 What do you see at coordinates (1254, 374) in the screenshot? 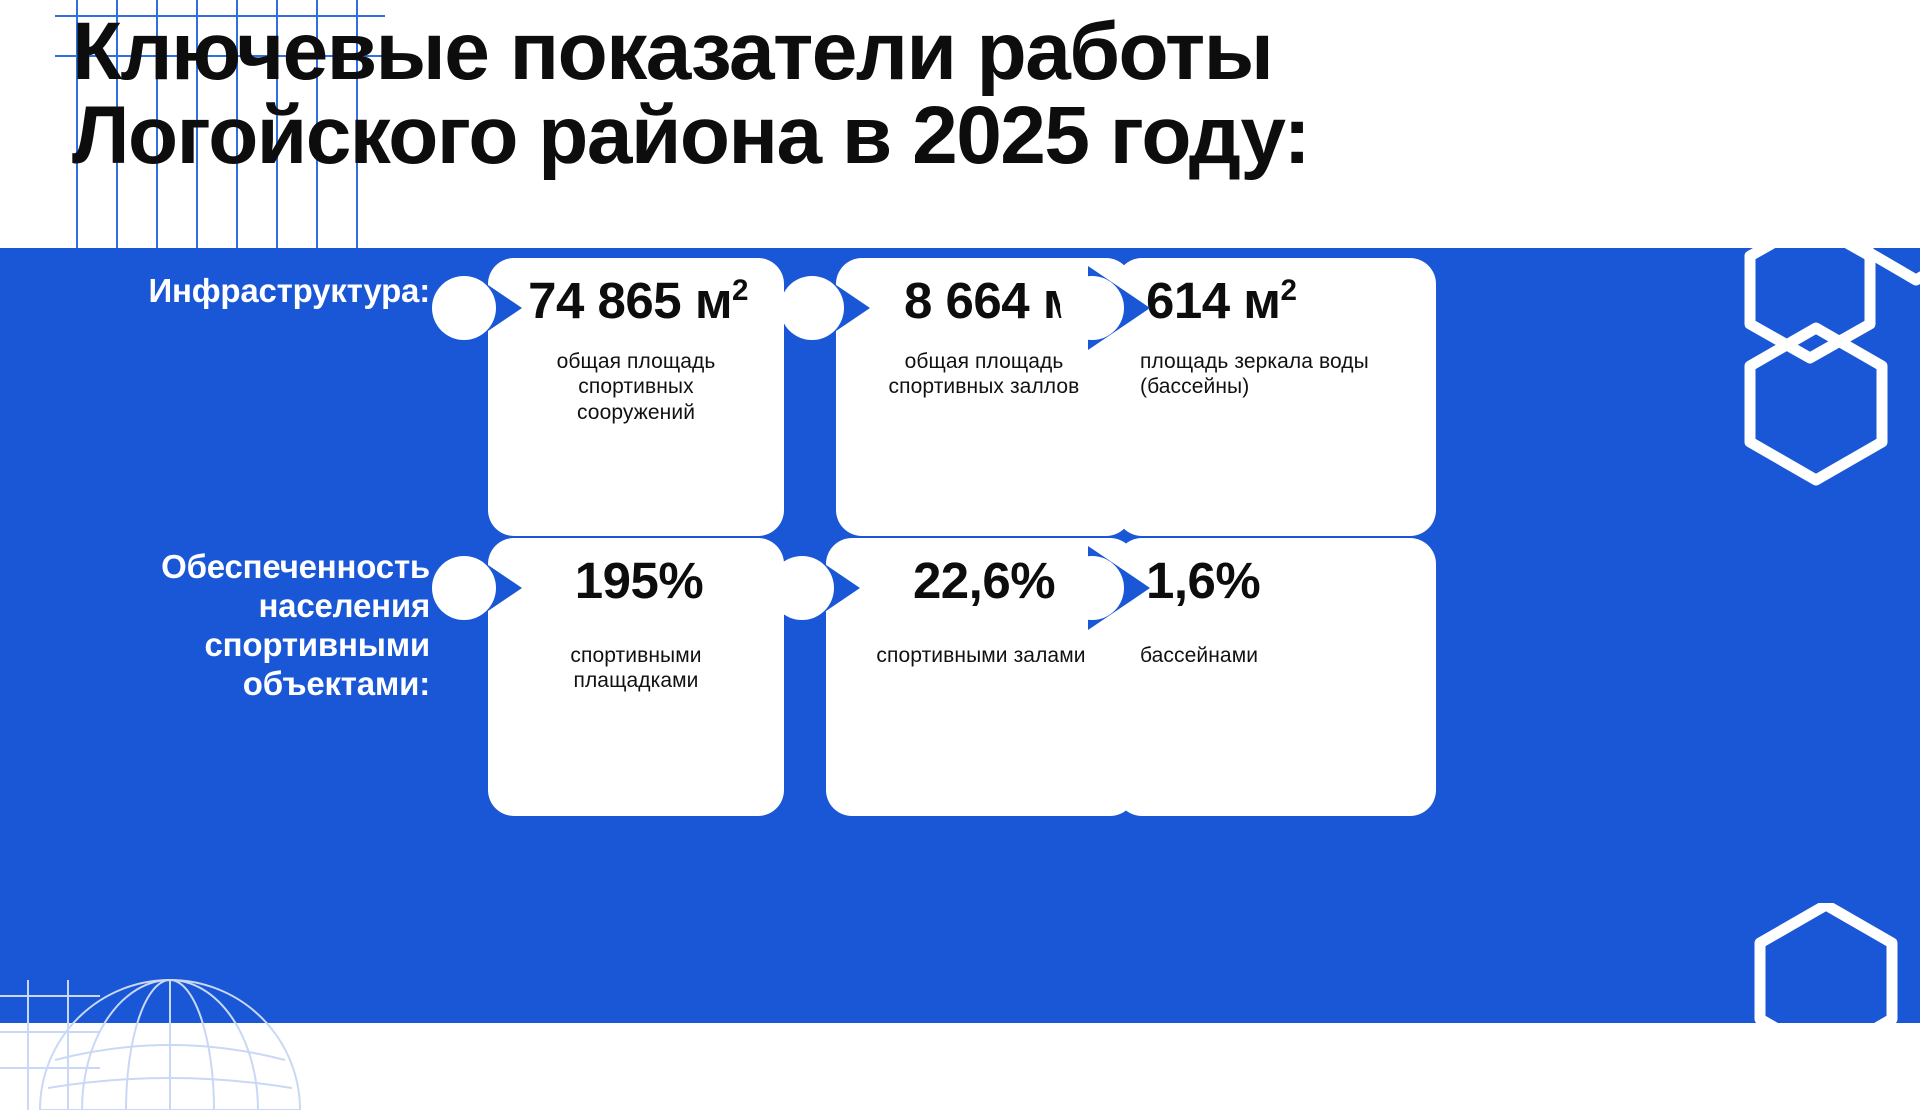
I see `metric-caption: площадь зеркала воды (бассейны)` at bounding box center [1254, 374].